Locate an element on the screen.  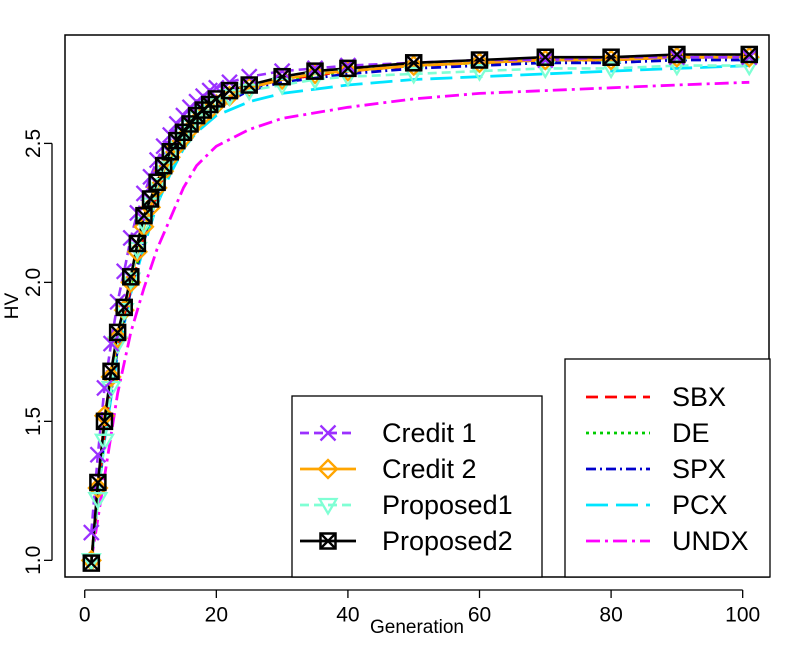
legend-label-undx: UNDX is located at coordinates (710, 541).